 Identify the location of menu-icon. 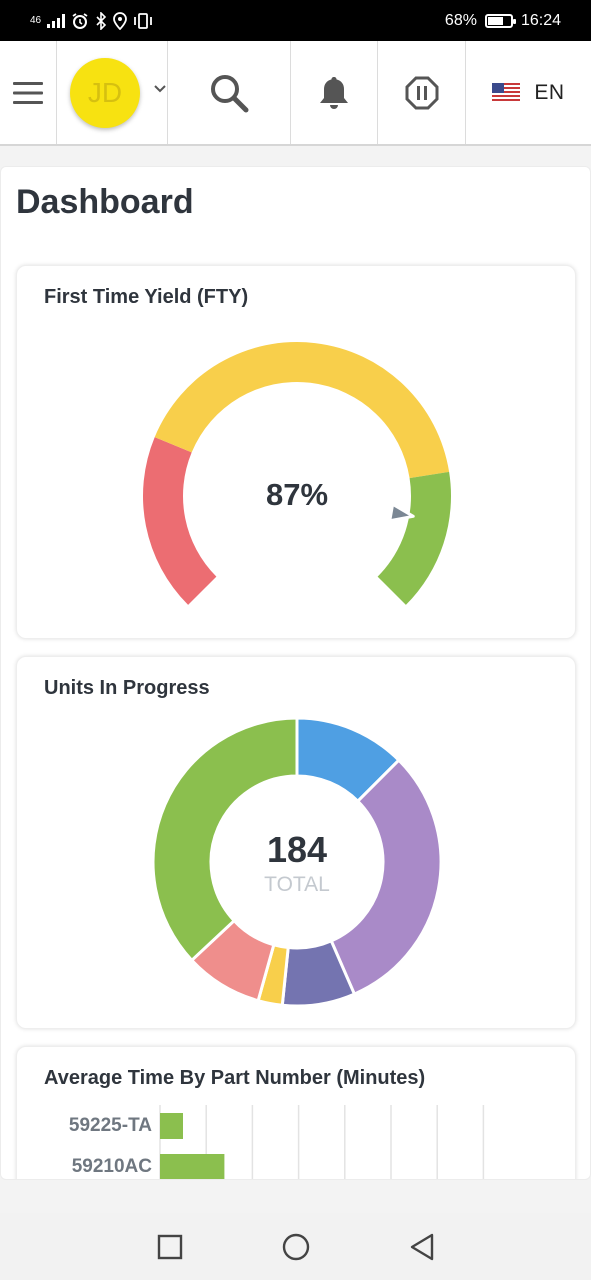
(28, 92).